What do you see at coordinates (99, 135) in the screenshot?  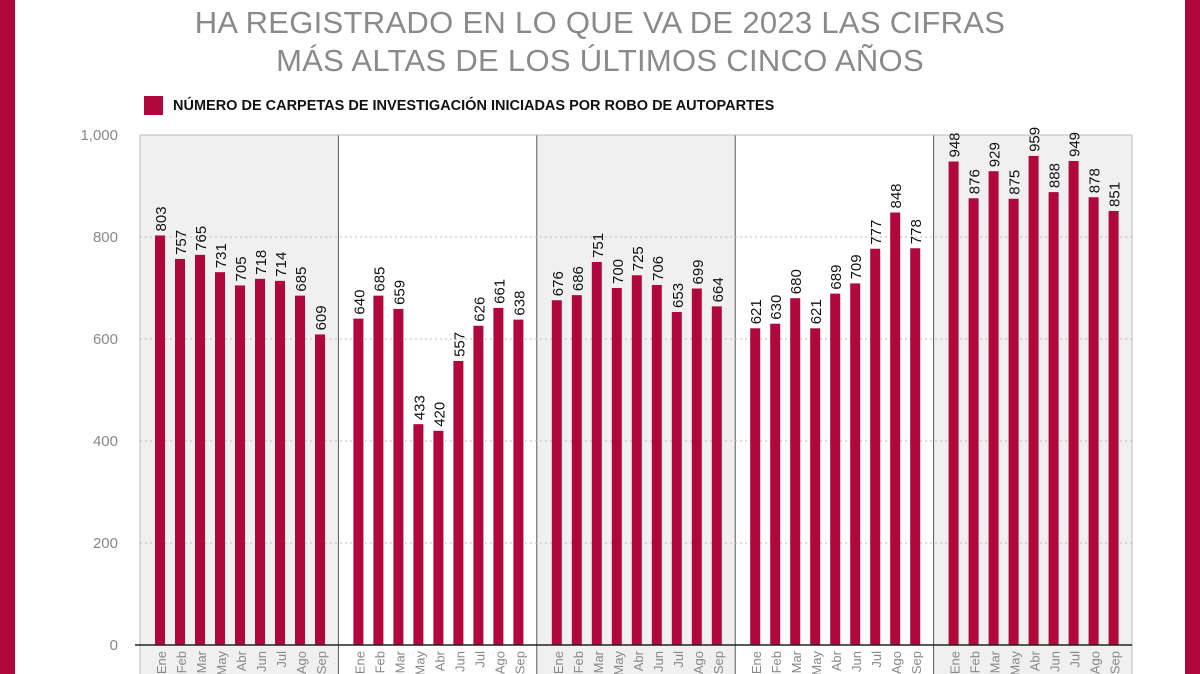 I see `y-tick-label: 1,000` at bounding box center [99, 135].